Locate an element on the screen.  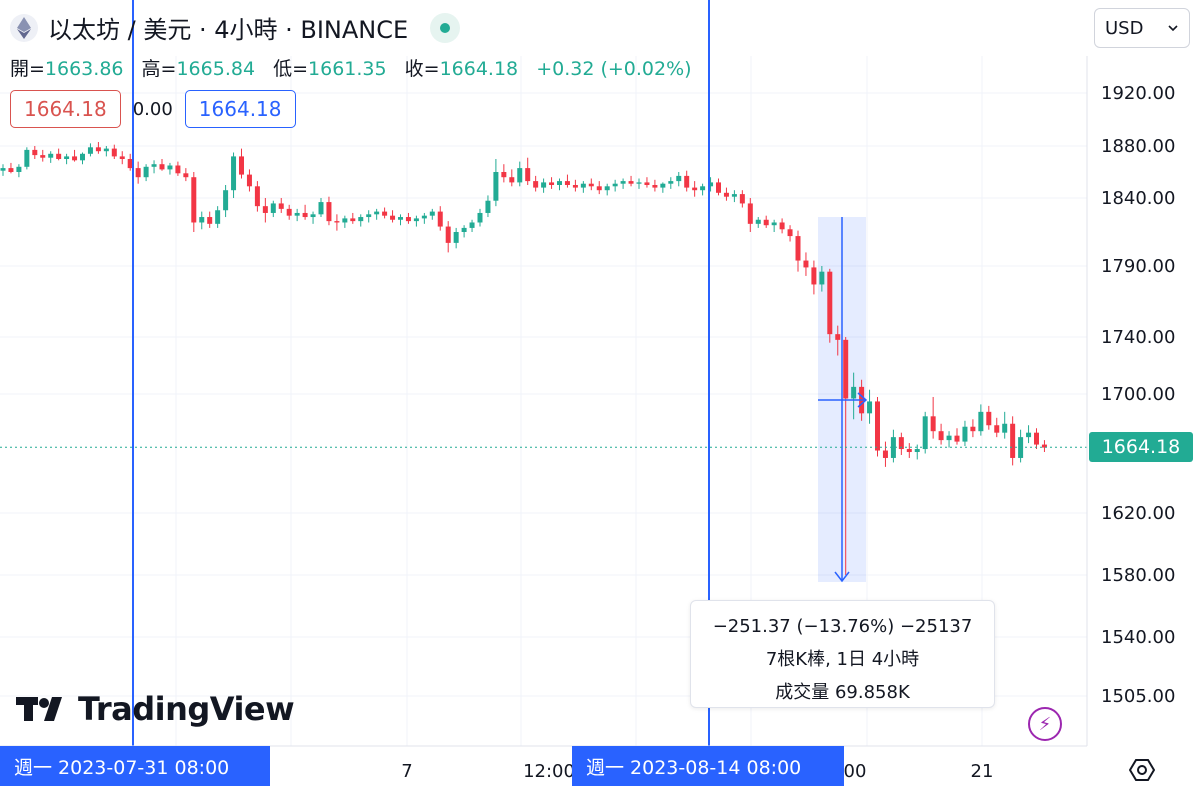
sell-button: 1664.18 is located at coordinates (65, 109).